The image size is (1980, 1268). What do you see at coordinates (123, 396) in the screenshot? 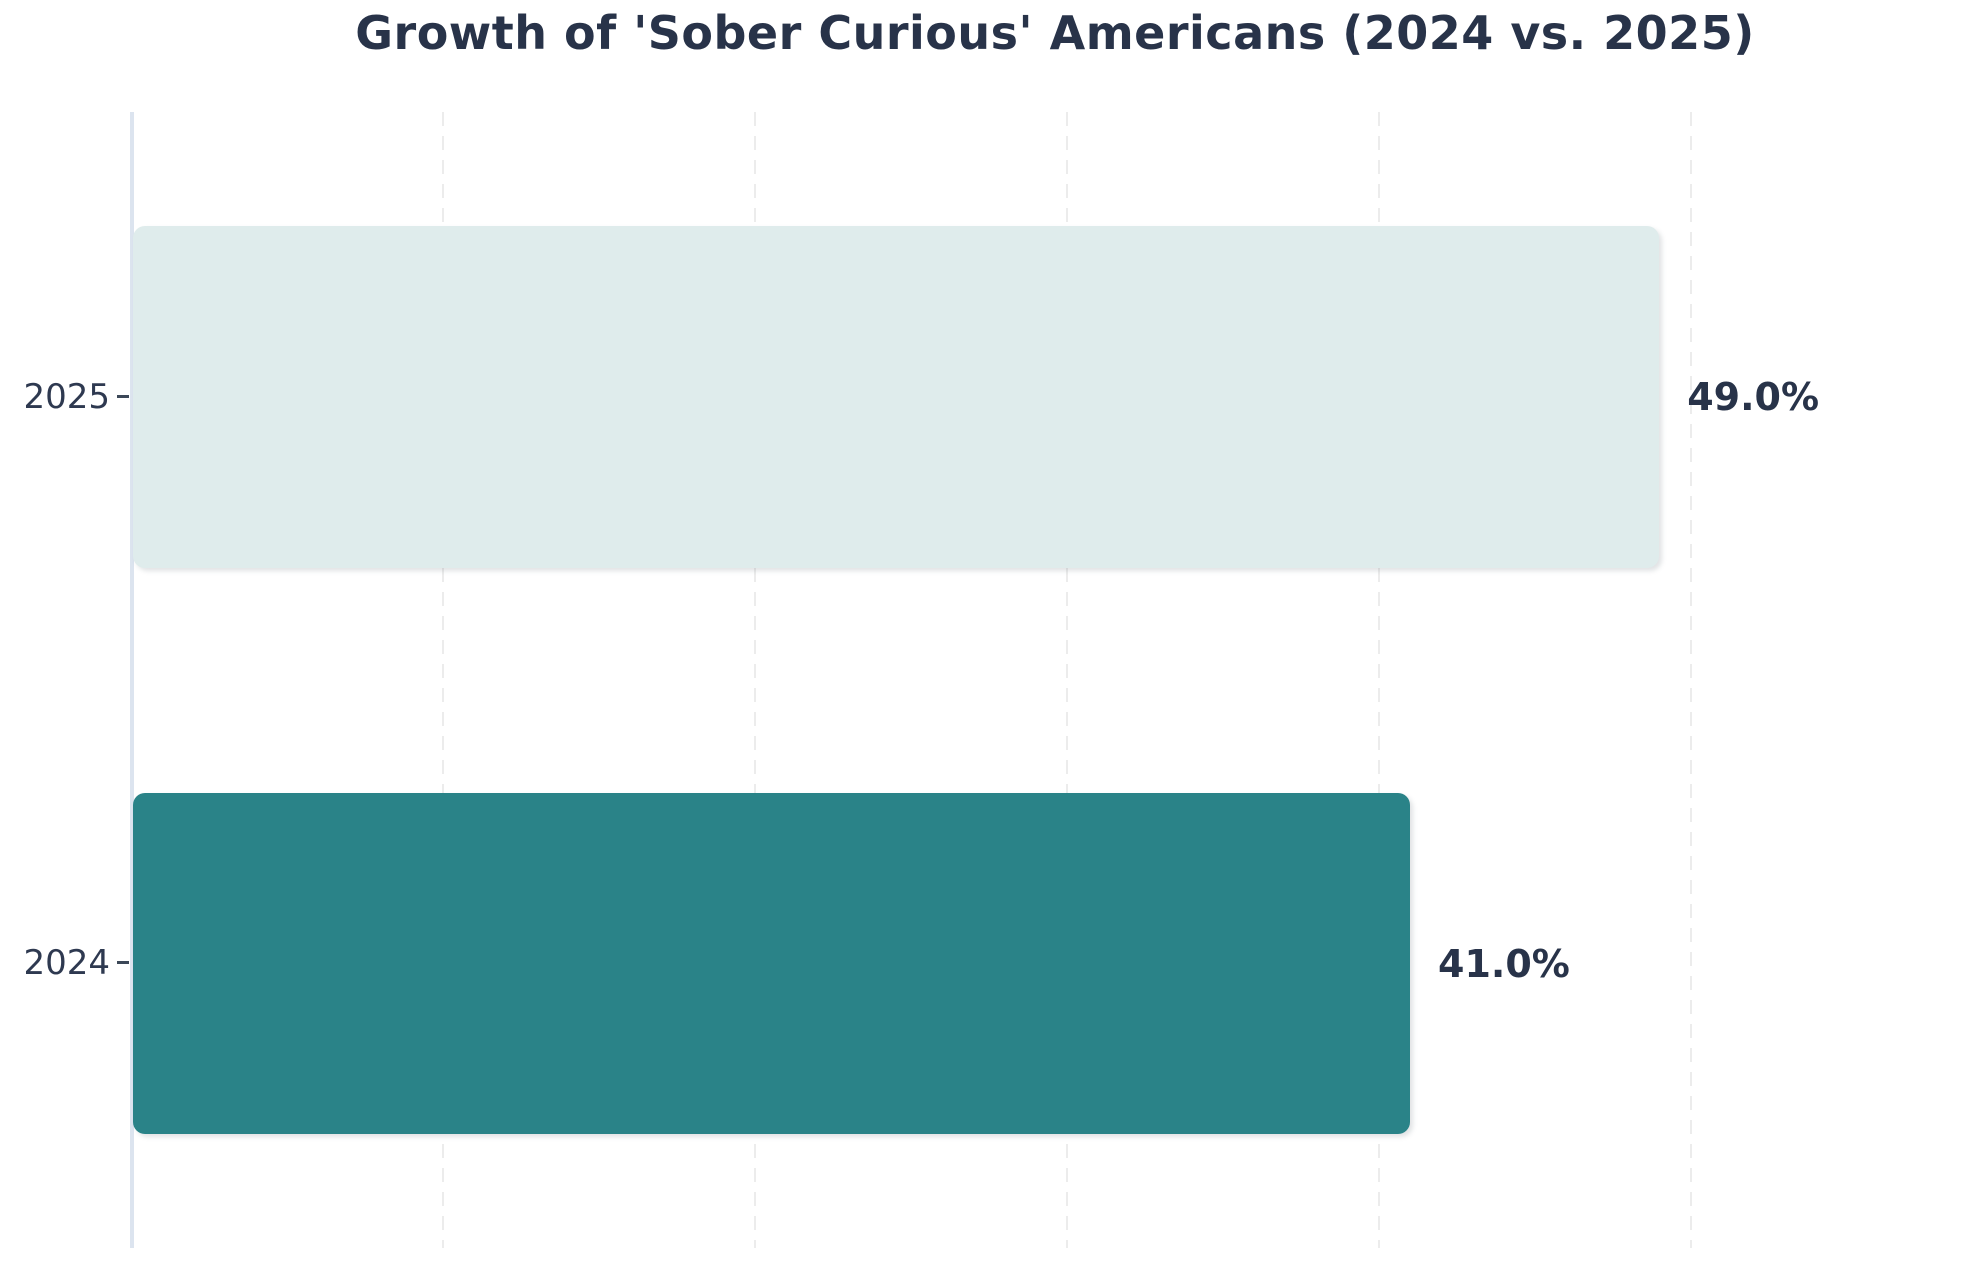
I see `y-tick-mark-2025` at bounding box center [123, 396].